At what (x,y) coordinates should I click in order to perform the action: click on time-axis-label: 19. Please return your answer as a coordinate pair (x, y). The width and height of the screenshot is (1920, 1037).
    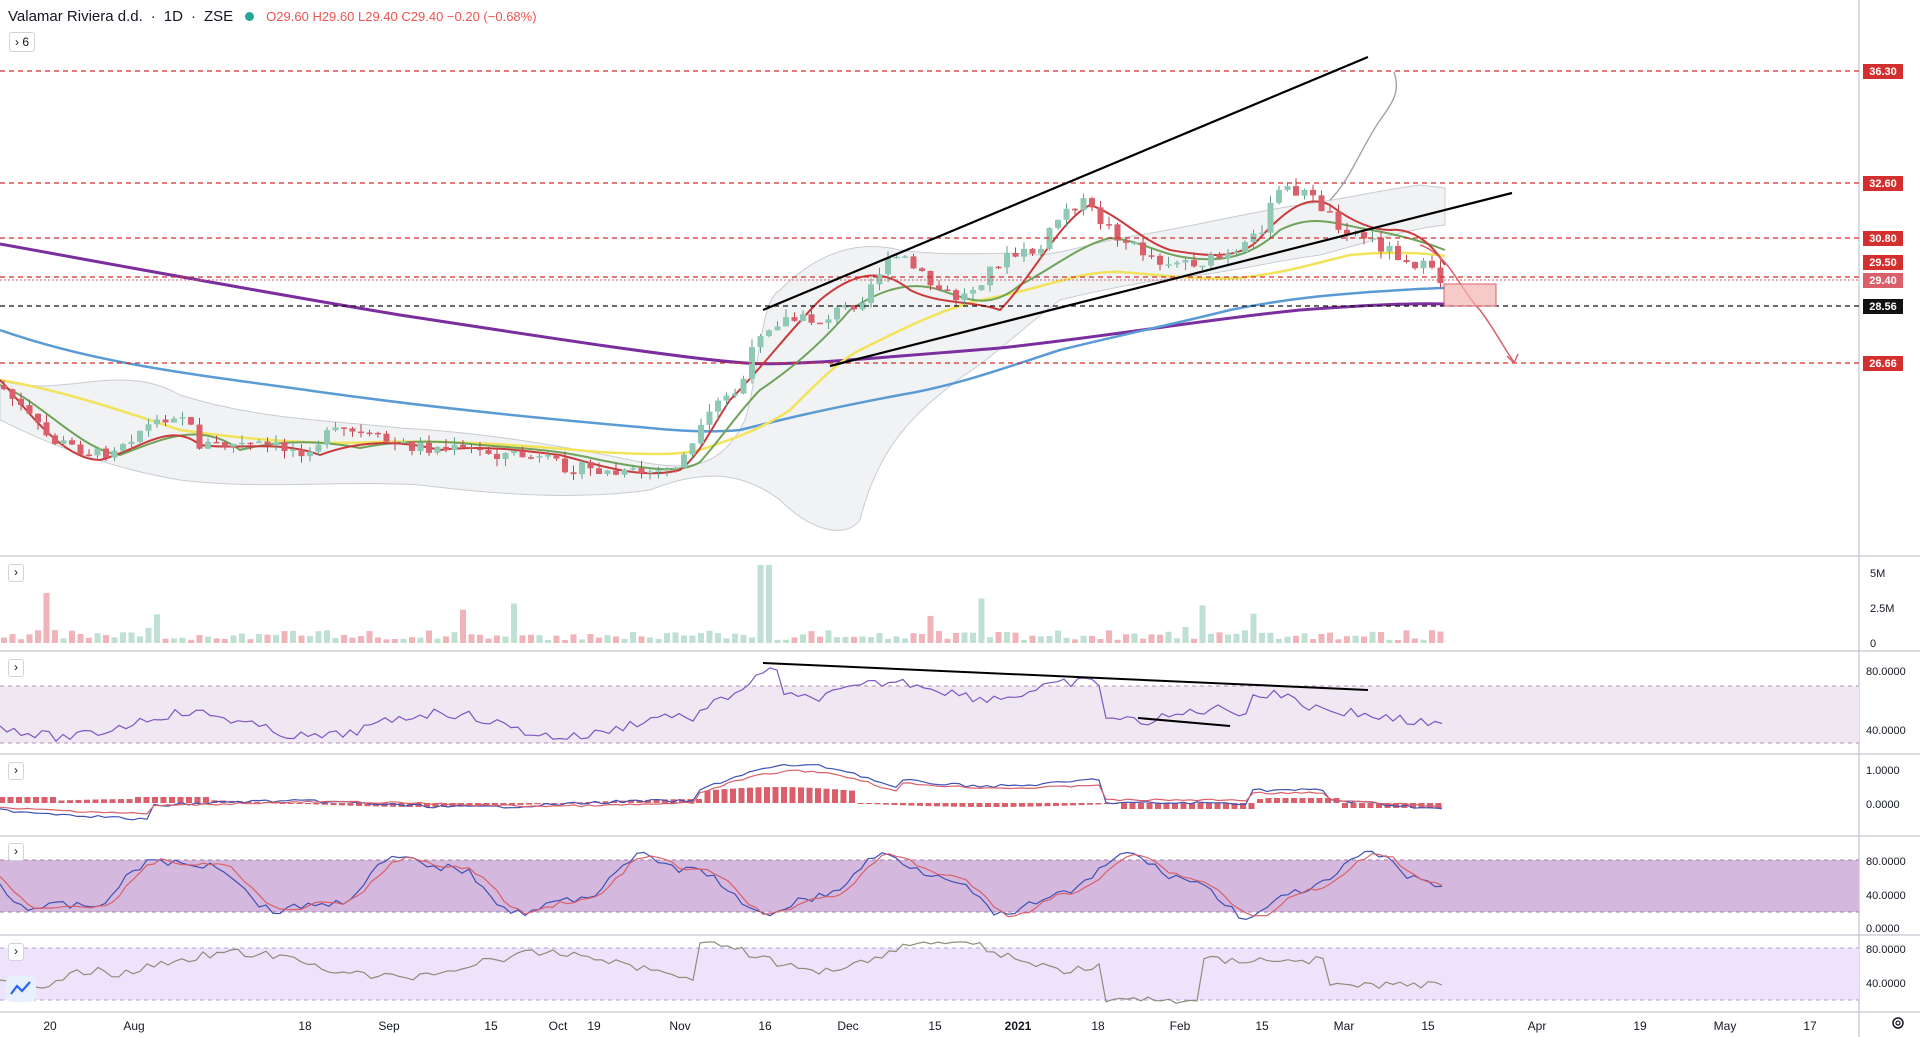
    Looking at the image, I should click on (594, 1026).